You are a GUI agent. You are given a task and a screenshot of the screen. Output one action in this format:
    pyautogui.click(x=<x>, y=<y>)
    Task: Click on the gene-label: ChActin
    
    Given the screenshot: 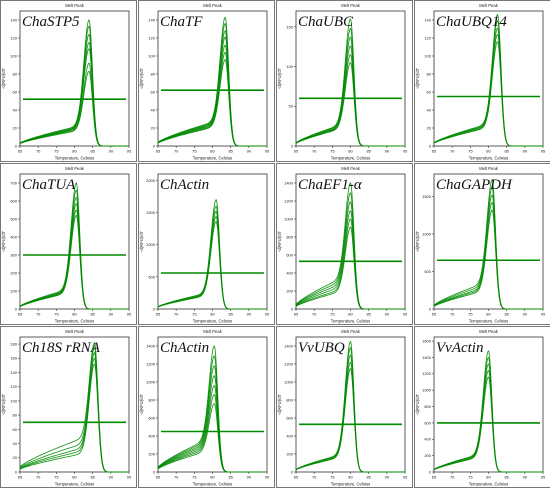 What is the action you would take?
    pyautogui.click(x=184, y=185)
    